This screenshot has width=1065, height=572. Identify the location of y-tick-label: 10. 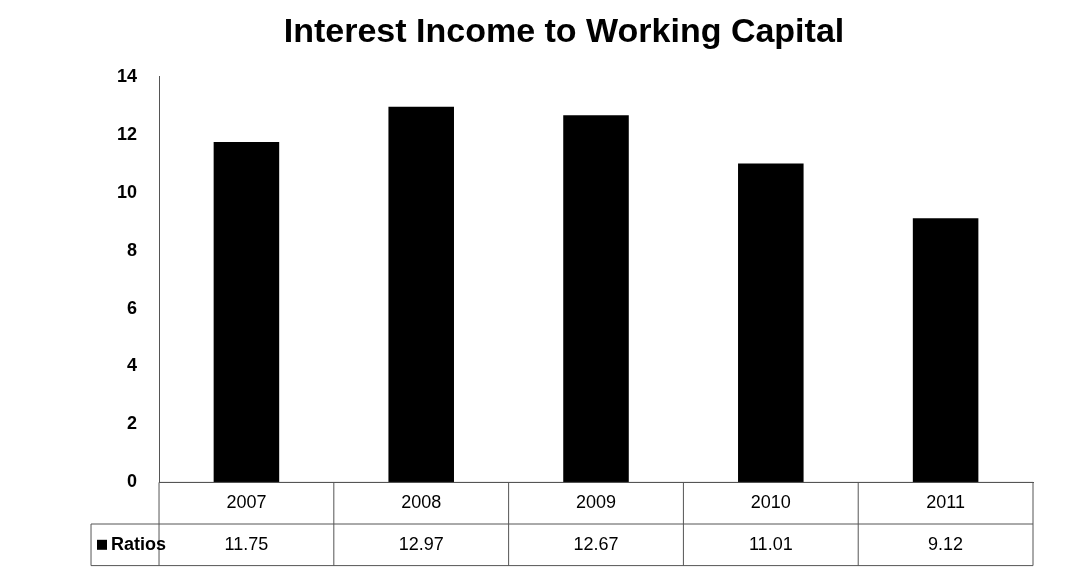
(127, 191).